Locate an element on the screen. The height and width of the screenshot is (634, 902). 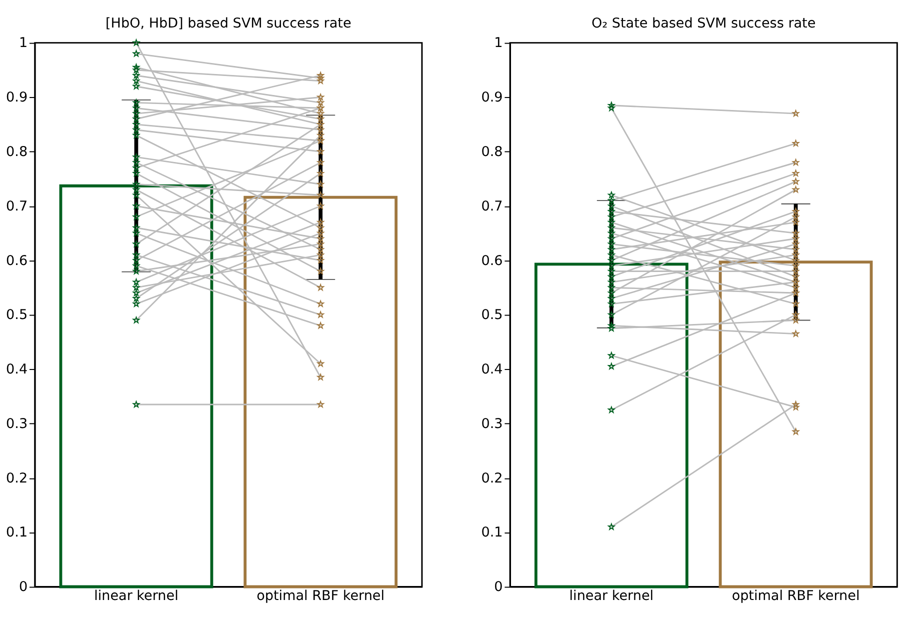
chart-title: O₂ State based SVM success rate is located at coordinates (704, 23).